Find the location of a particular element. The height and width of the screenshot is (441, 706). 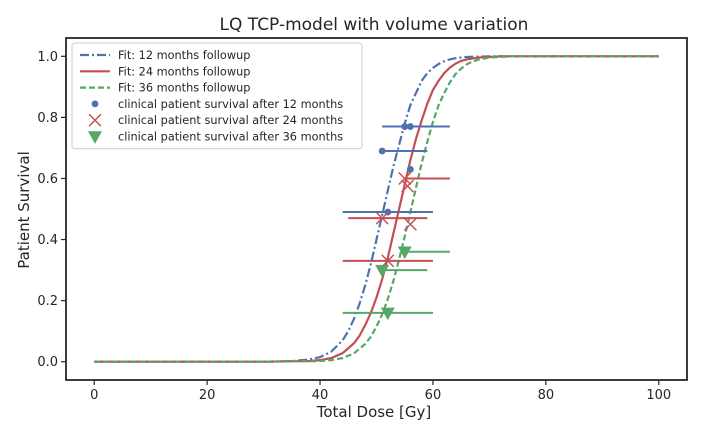

legend-box is located at coordinates (217, 96).